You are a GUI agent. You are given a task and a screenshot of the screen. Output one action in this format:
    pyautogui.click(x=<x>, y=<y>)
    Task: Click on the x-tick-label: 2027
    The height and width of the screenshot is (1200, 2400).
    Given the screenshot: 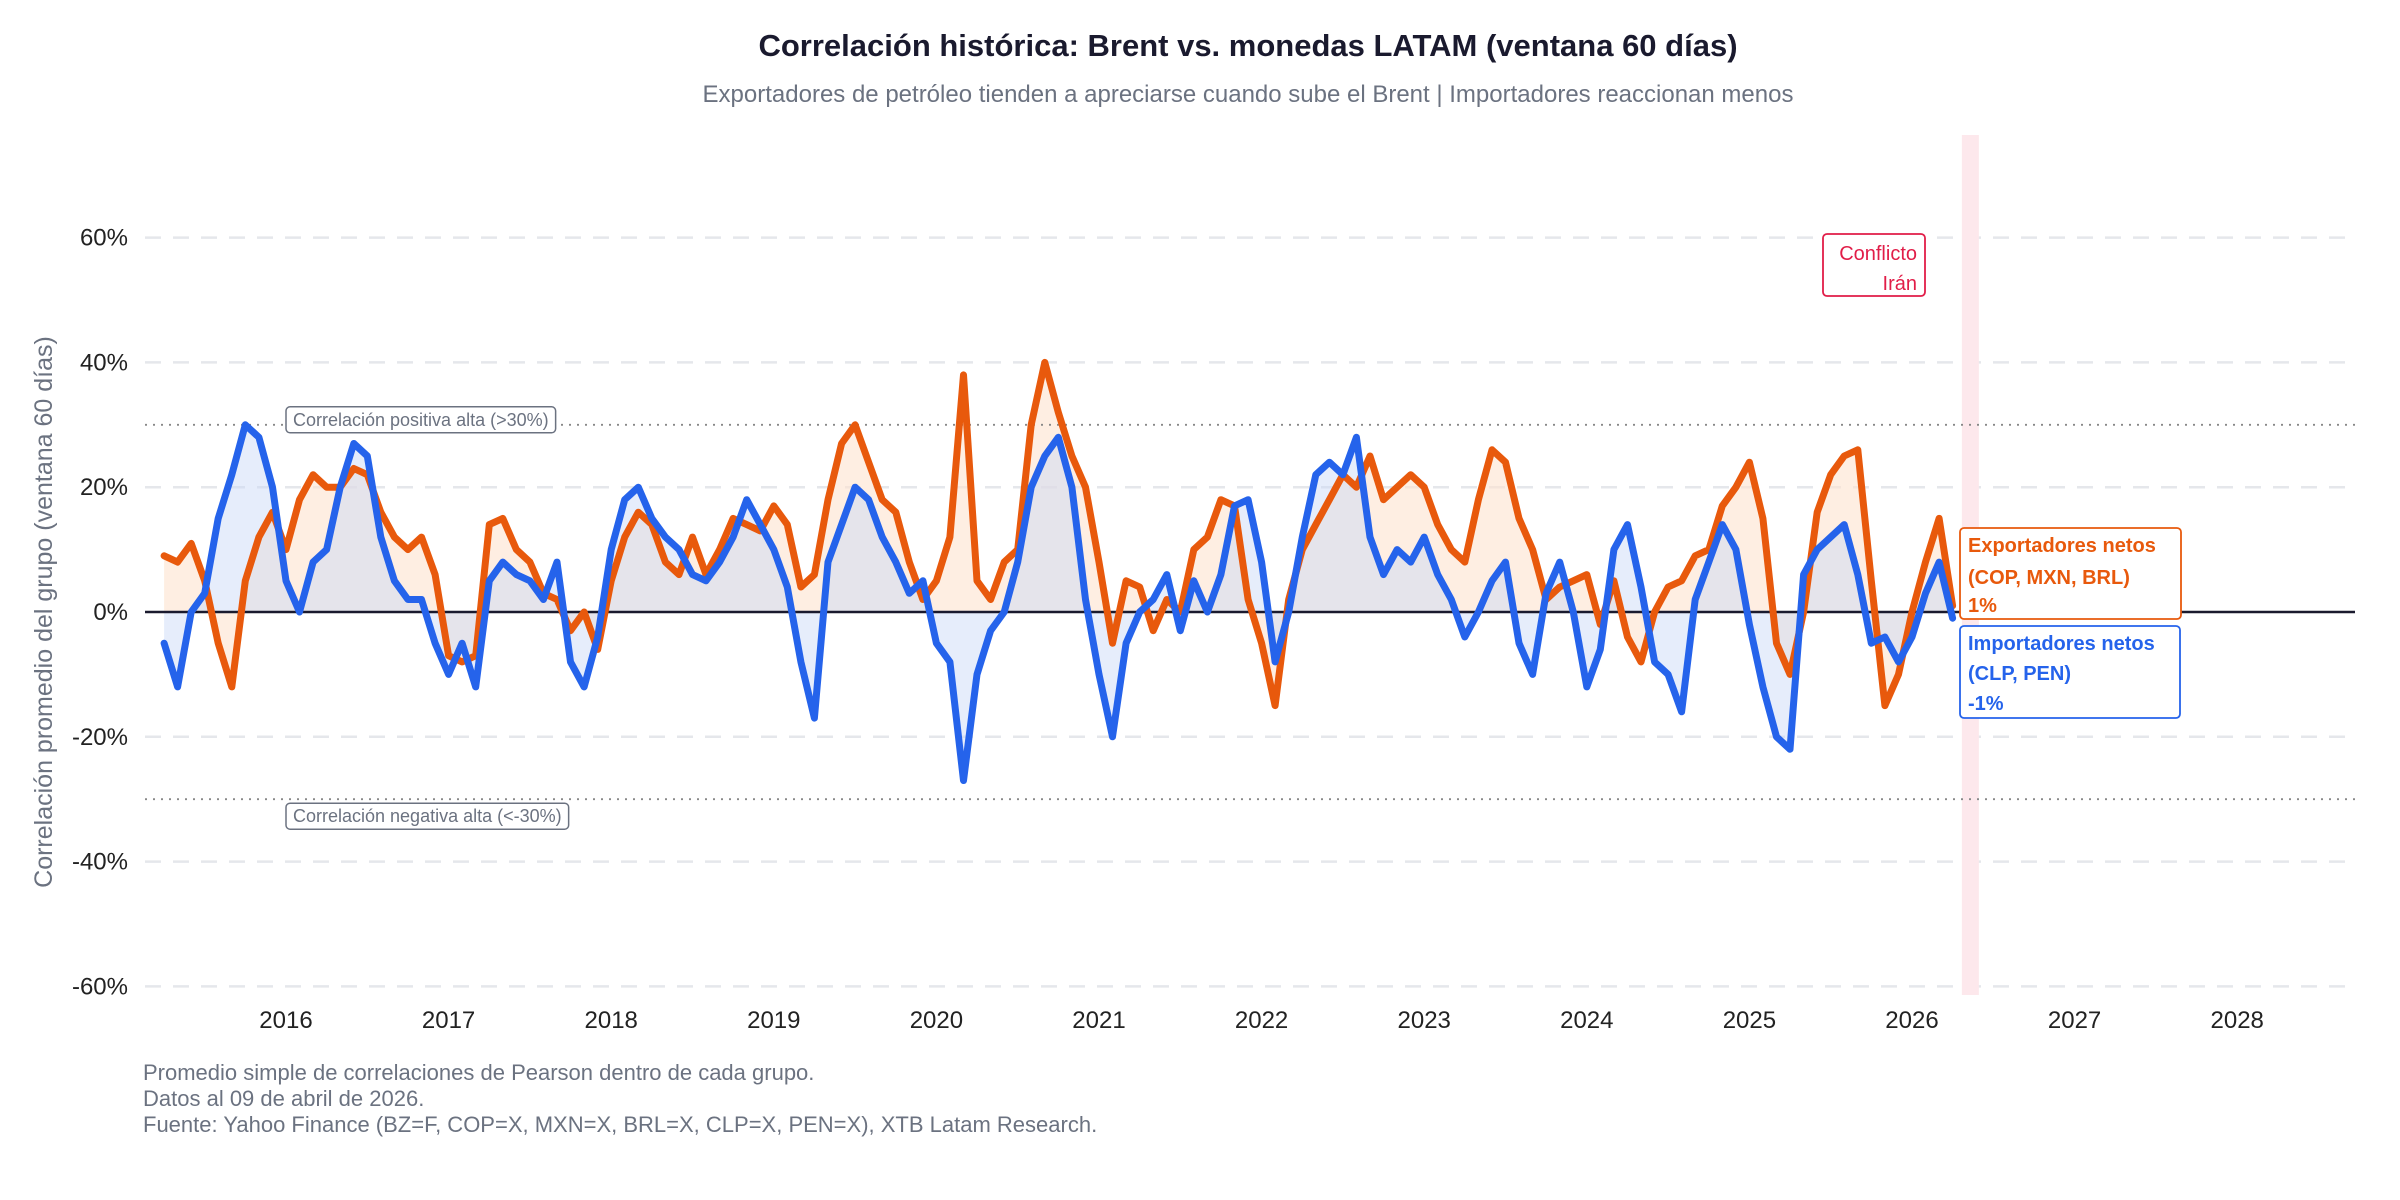 What is the action you would take?
    pyautogui.click(x=2074, y=1020)
    